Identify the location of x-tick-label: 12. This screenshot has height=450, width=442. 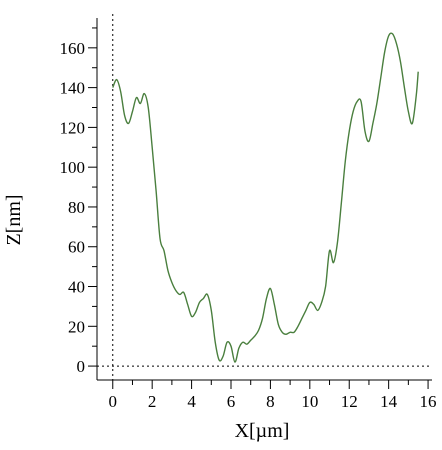
(349, 401).